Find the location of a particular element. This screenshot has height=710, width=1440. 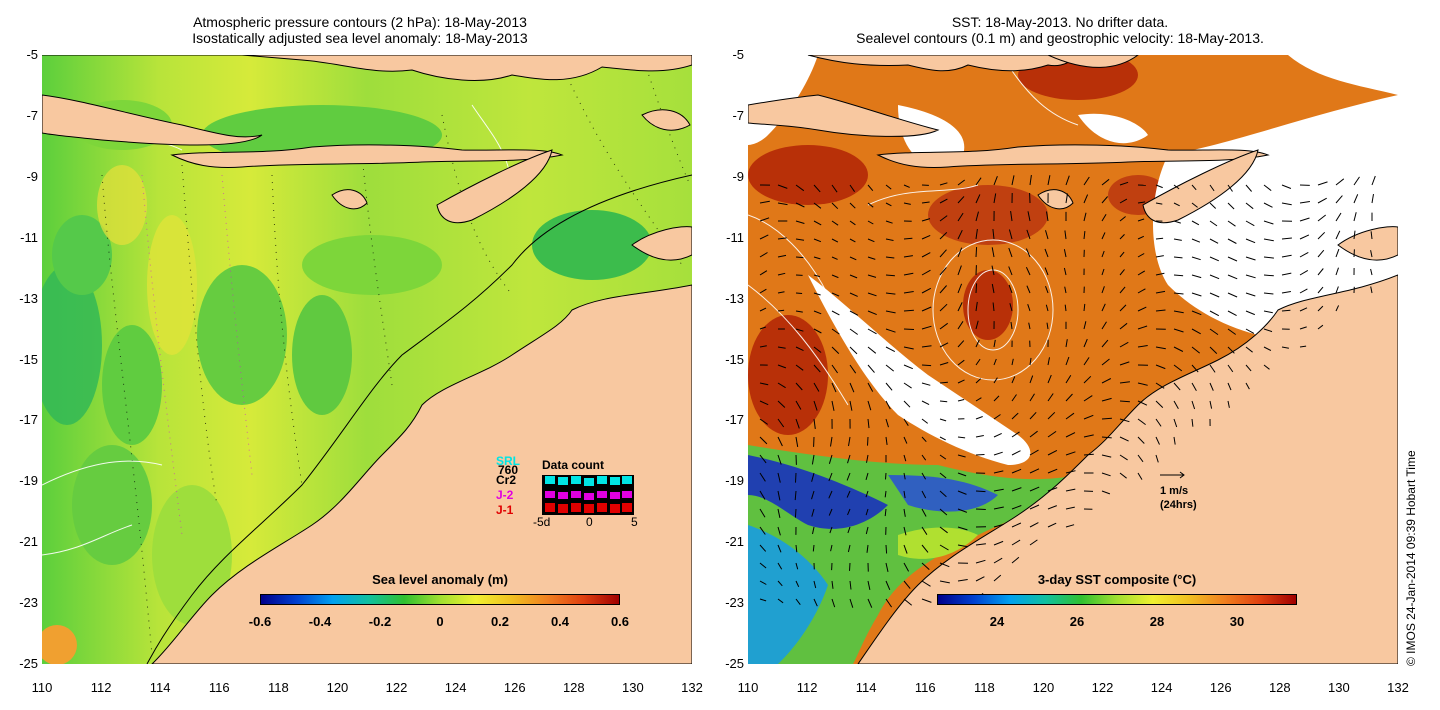

left-lat-tick: -21 is located at coordinates (28, 542).